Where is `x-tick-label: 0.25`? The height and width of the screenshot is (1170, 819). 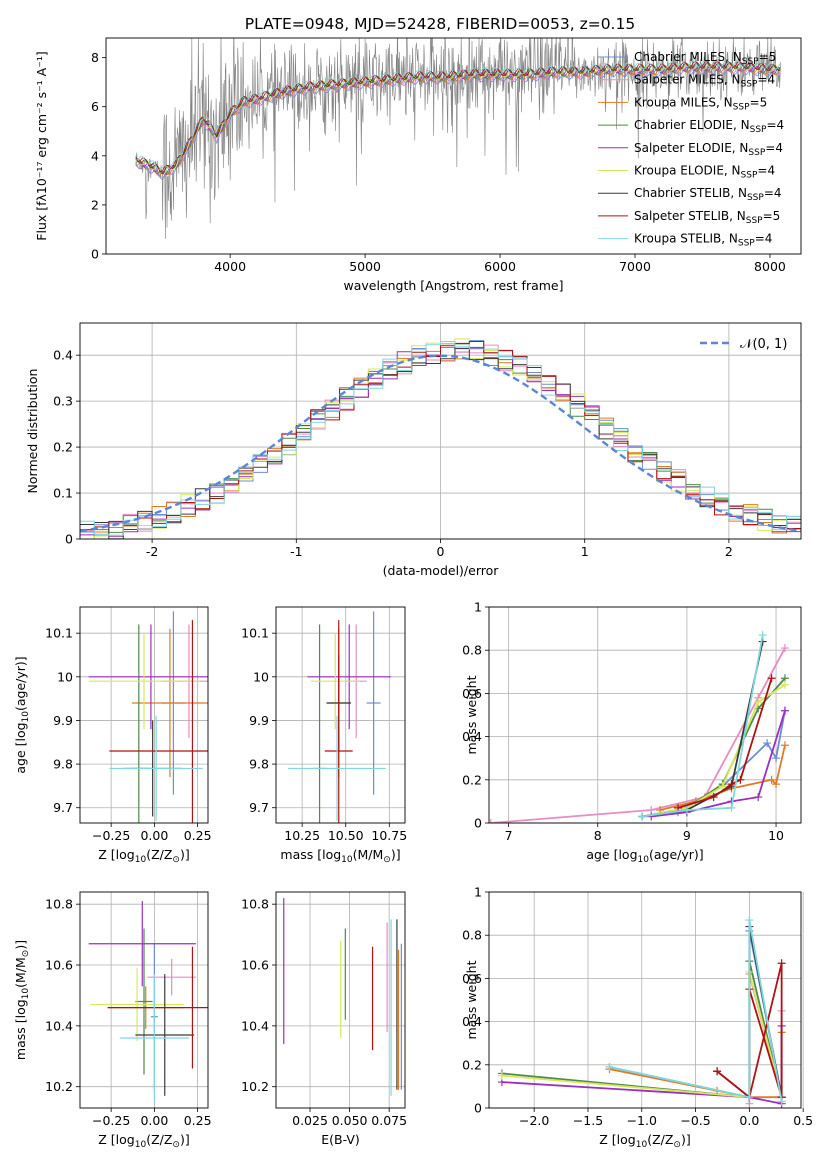 x-tick-label: 0.25 is located at coordinates (198, 1120).